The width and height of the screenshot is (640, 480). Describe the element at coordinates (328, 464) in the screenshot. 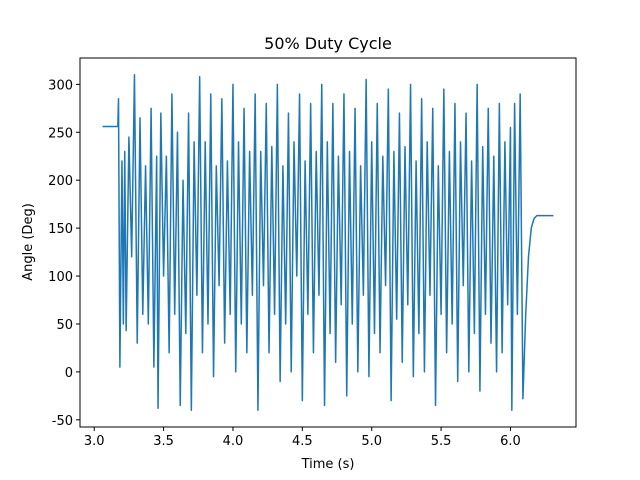

I see `x-axis-label: Time (s)` at that location.